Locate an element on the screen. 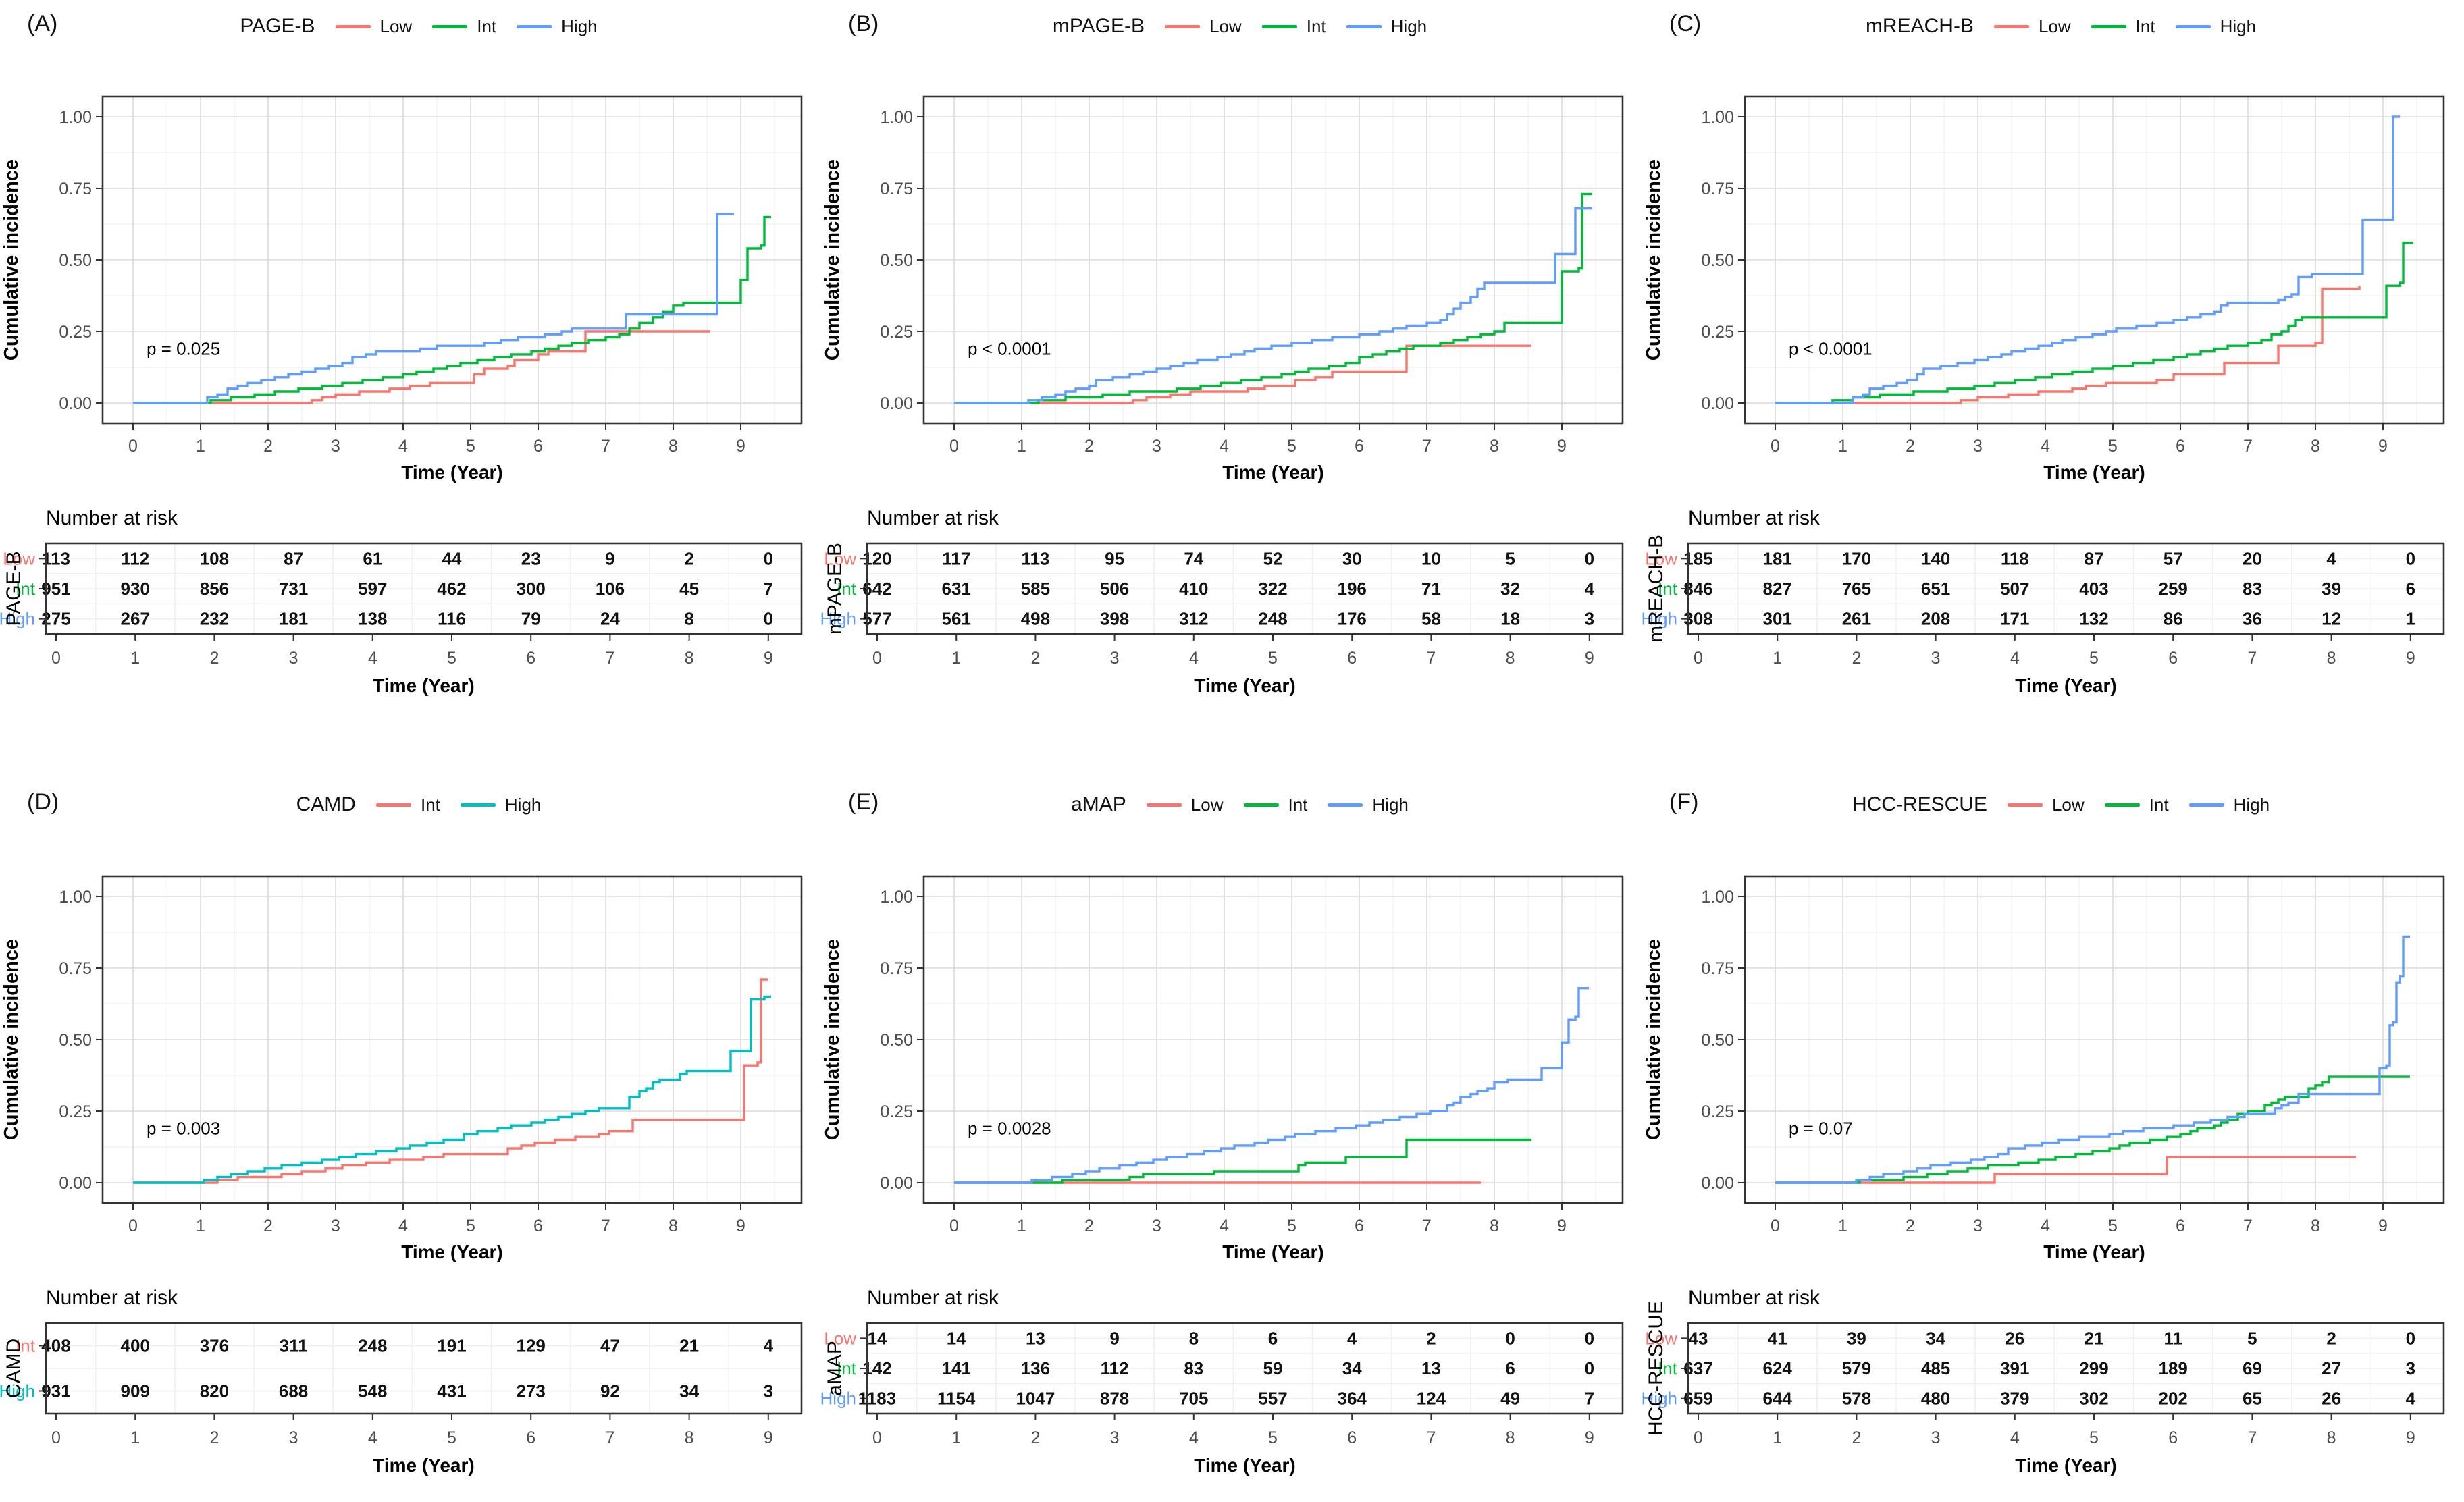 This screenshot has height=1502, width=2464. risk-count: 7 is located at coordinates (768, 589).